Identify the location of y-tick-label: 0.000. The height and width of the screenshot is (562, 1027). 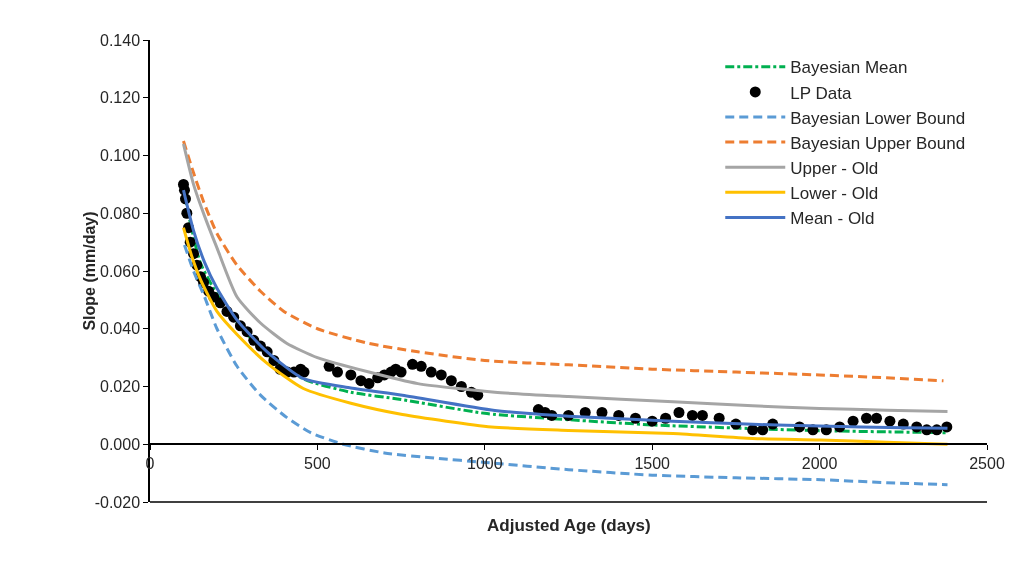
(120, 444).